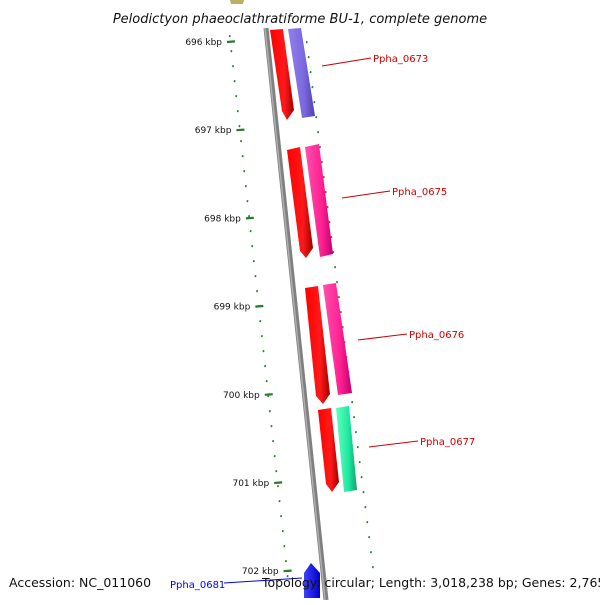  What do you see at coordinates (203, 43) in the screenshot?
I see `tick-label: 696 kbp` at bounding box center [203, 43].